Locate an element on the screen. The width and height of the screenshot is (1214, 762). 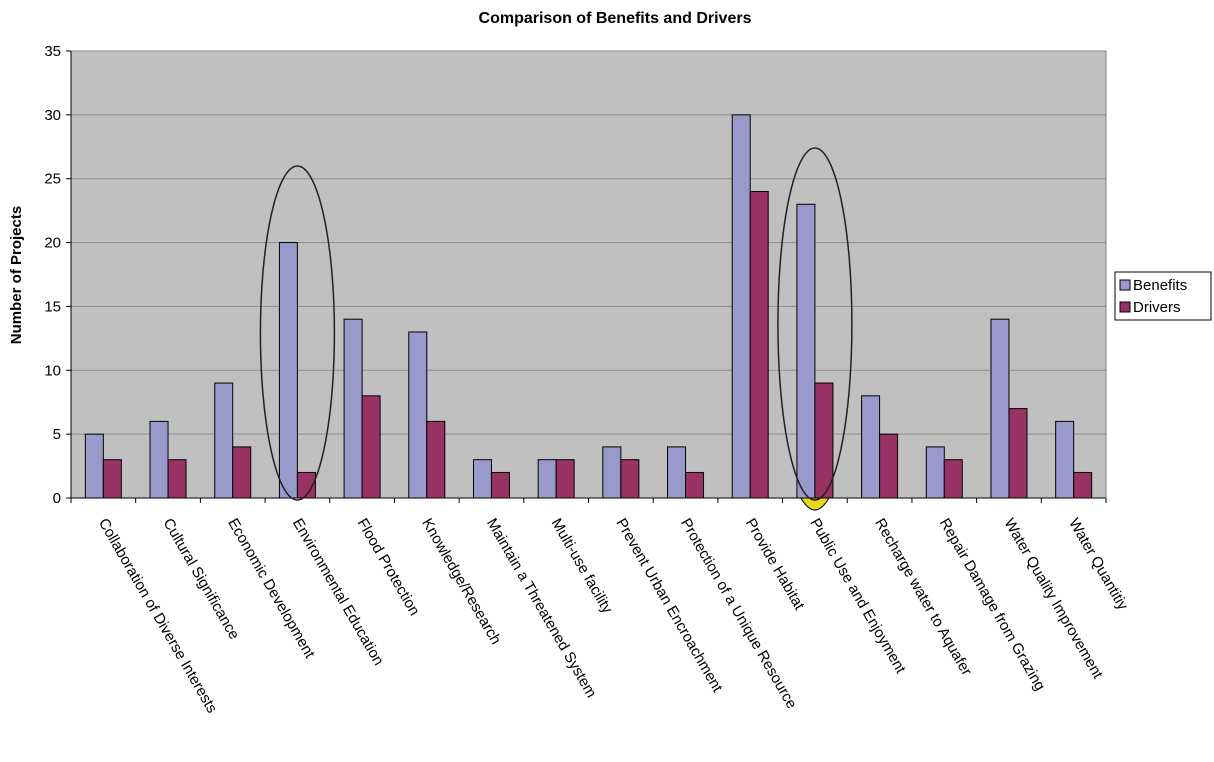
x-tick-label: Multi-use facility is located at coordinates (582, 566).